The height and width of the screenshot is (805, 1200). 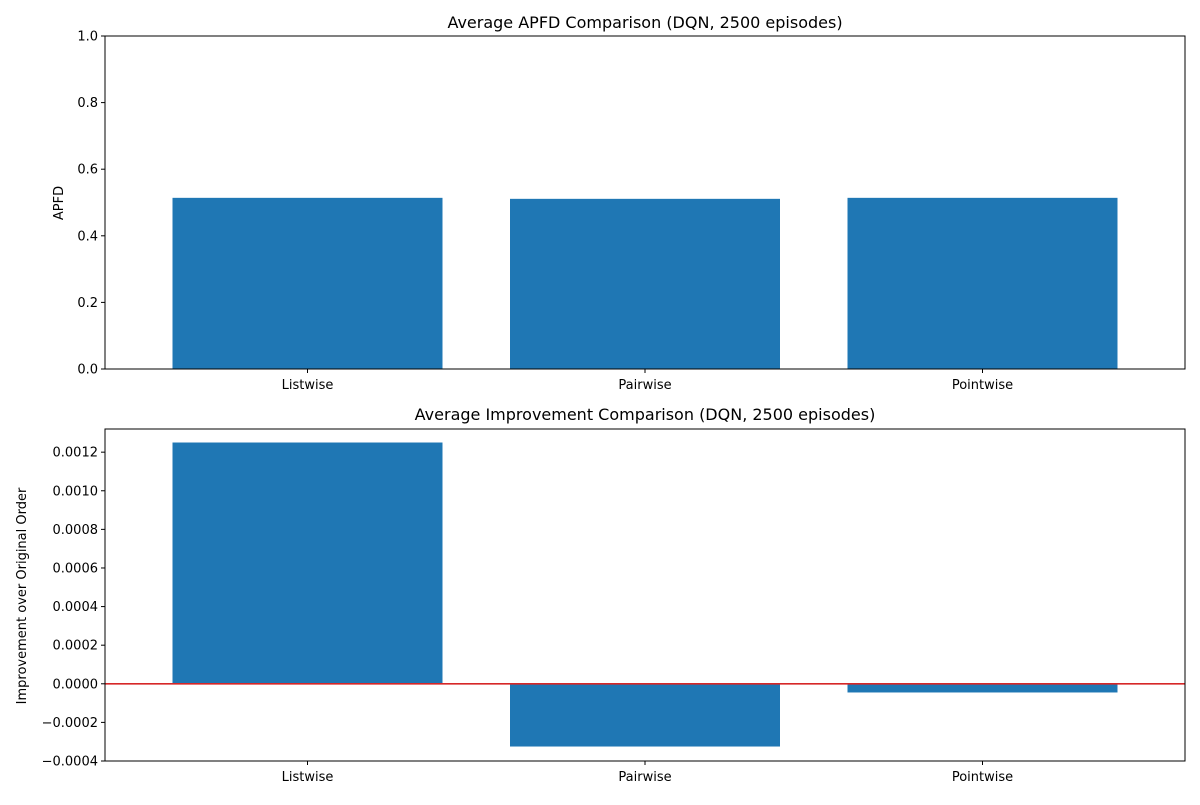 What do you see at coordinates (70, 723) in the screenshot?
I see `y-tick-label: −0.0002` at bounding box center [70, 723].